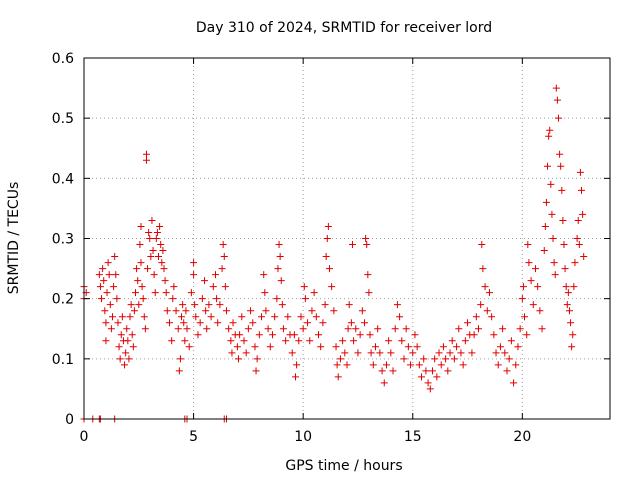 The image size is (640, 480). Describe the element at coordinates (63, 119) in the screenshot. I see `y-tick-label: 0.5` at that location.